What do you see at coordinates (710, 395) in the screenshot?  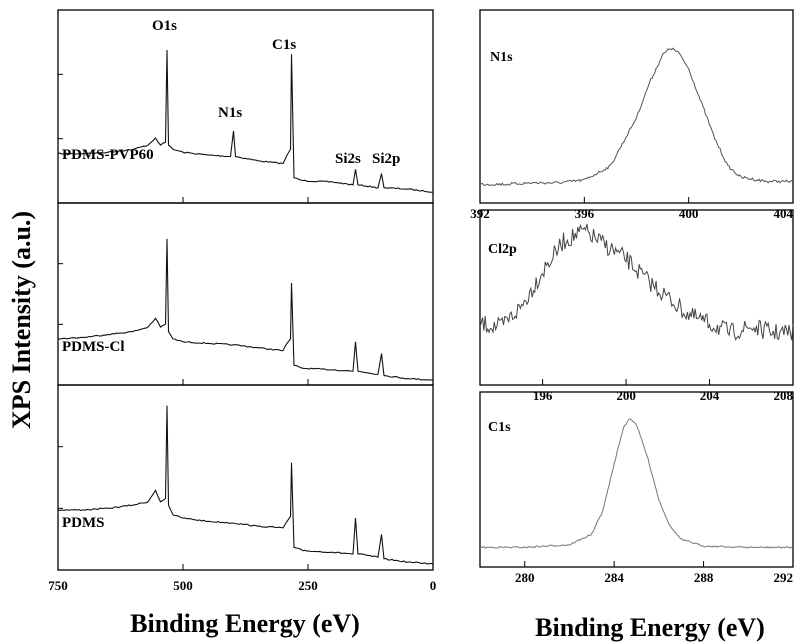 I see `cl2p-x-tick-label: 204` at bounding box center [710, 395].